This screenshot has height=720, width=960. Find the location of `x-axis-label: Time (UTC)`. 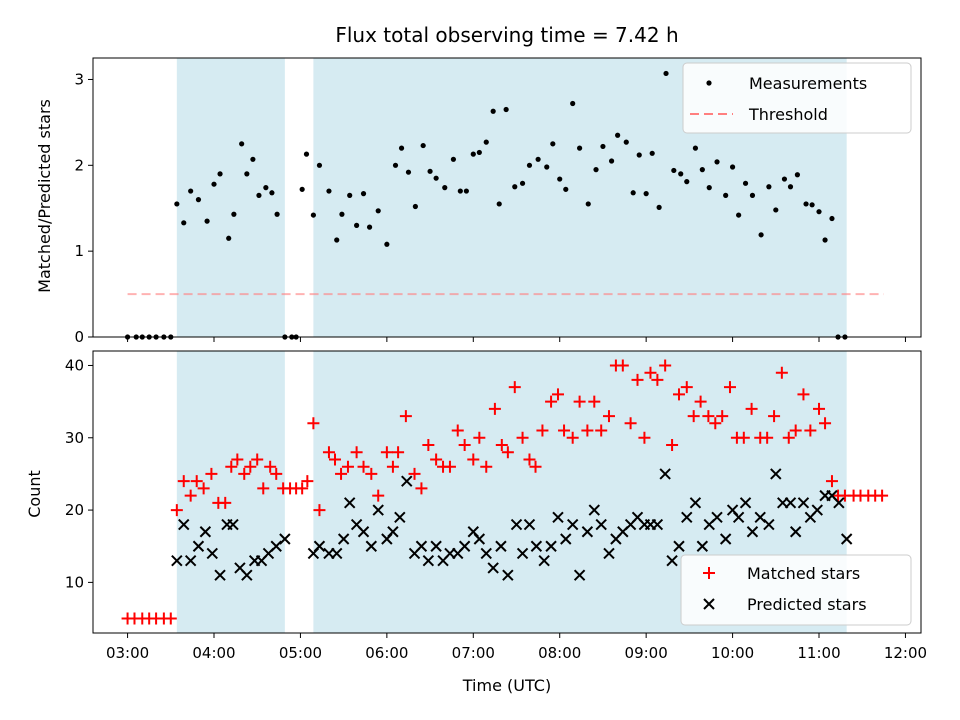

x-axis-label: Time (UTC) is located at coordinates (506, 685).